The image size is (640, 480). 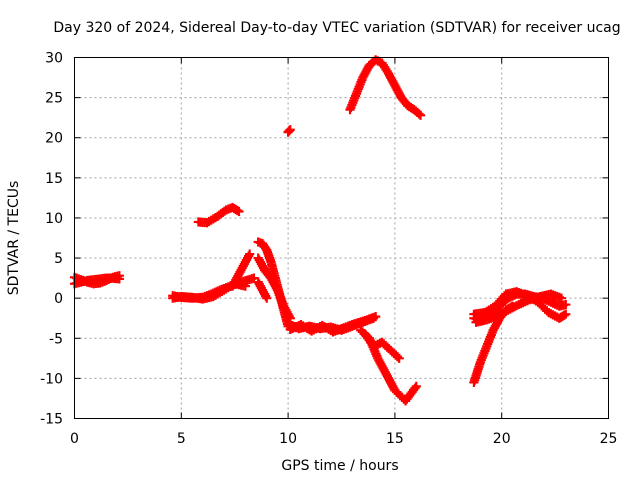 What do you see at coordinates (54, 59) in the screenshot?
I see `y-tick-label: 30` at bounding box center [54, 59].